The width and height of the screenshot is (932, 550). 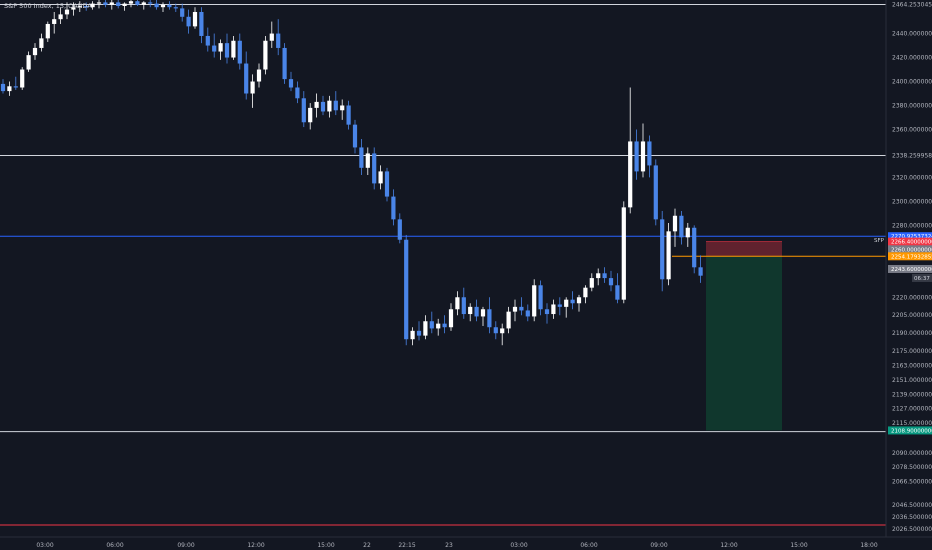 What do you see at coordinates (912, 517) in the screenshot?
I see `price-tick-label-26: 2036.50000000` at bounding box center [912, 517].